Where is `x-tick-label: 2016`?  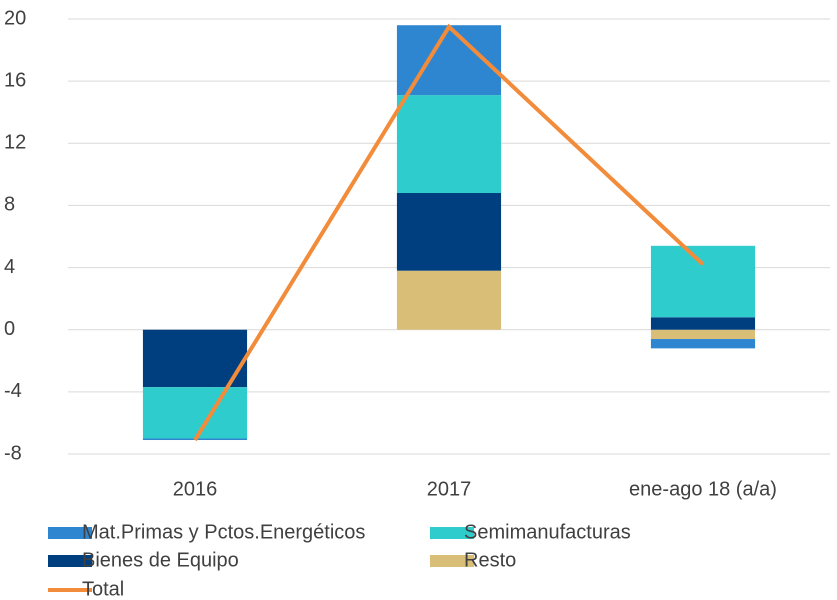 x-tick-label: 2016 is located at coordinates (195, 489).